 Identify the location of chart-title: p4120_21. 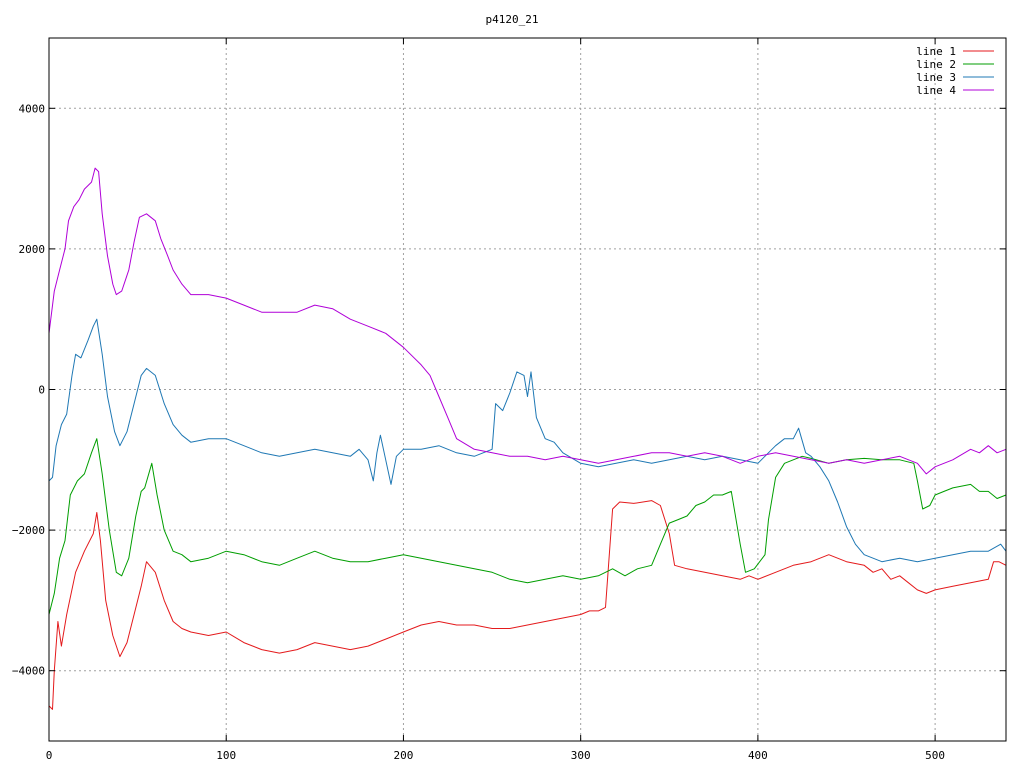
(512, 19).